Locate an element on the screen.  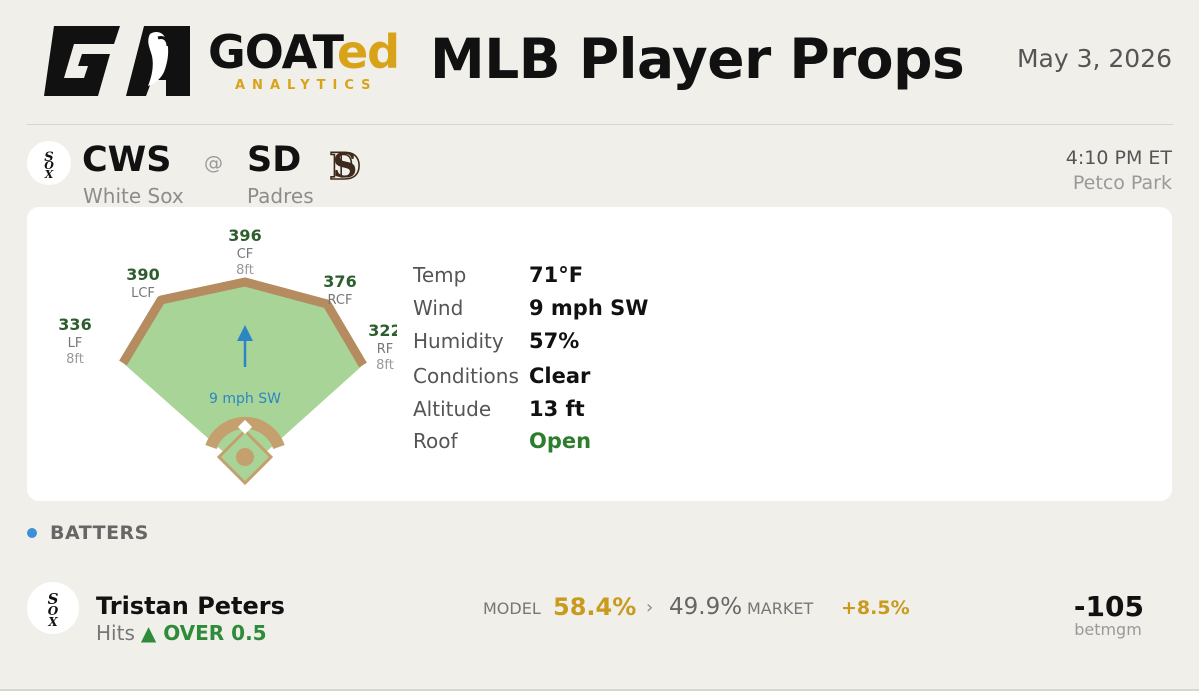
goated-logo-icon is located at coordinates (117, 61).